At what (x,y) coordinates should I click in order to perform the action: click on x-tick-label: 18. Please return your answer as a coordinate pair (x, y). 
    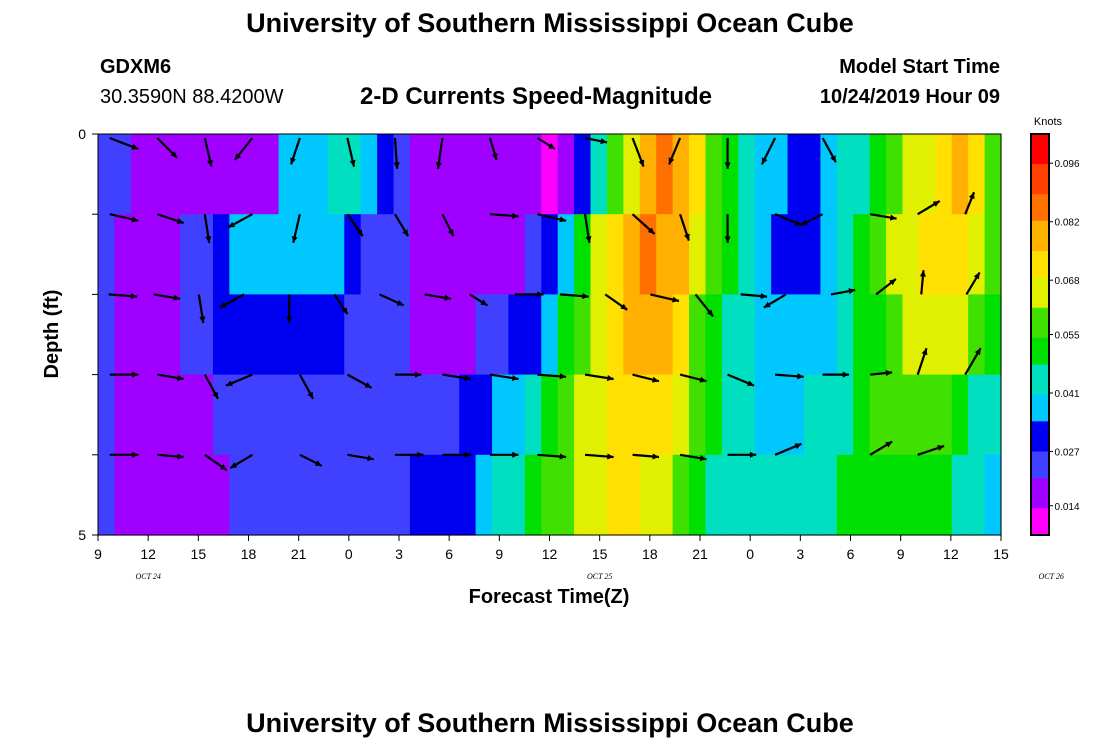
    Looking at the image, I should click on (249, 554).